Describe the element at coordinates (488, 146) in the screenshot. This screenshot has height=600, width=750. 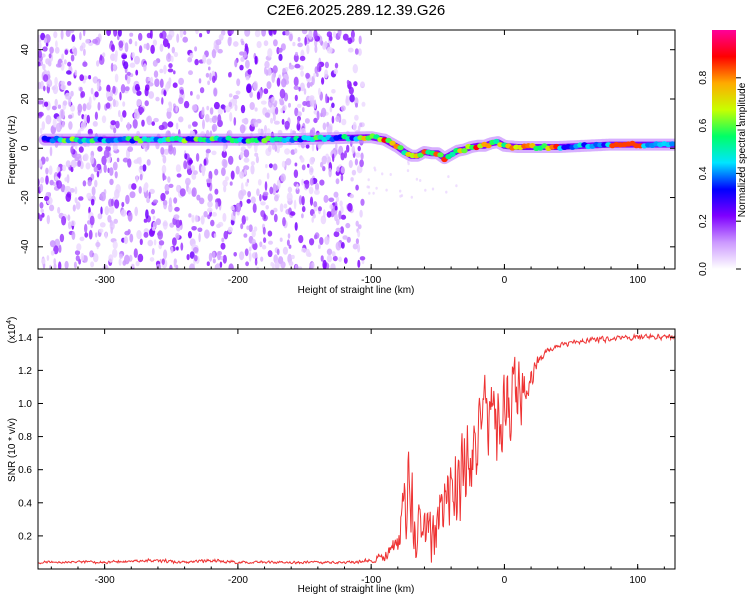
I see `spectrogram-ridge-blob` at that location.